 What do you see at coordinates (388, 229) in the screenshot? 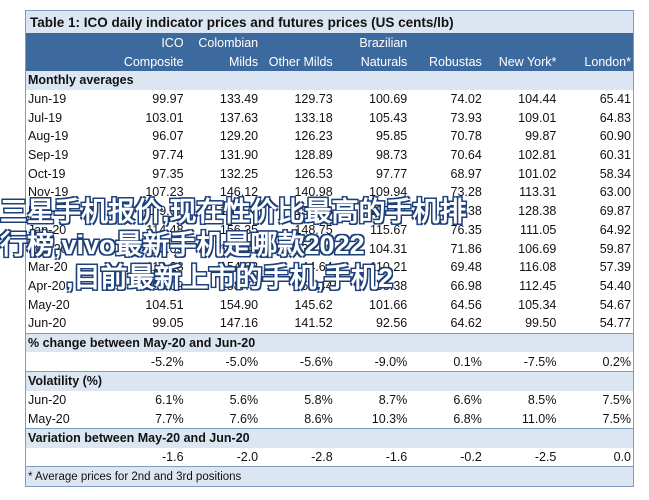
I see `cell: 115.67` at bounding box center [388, 229].